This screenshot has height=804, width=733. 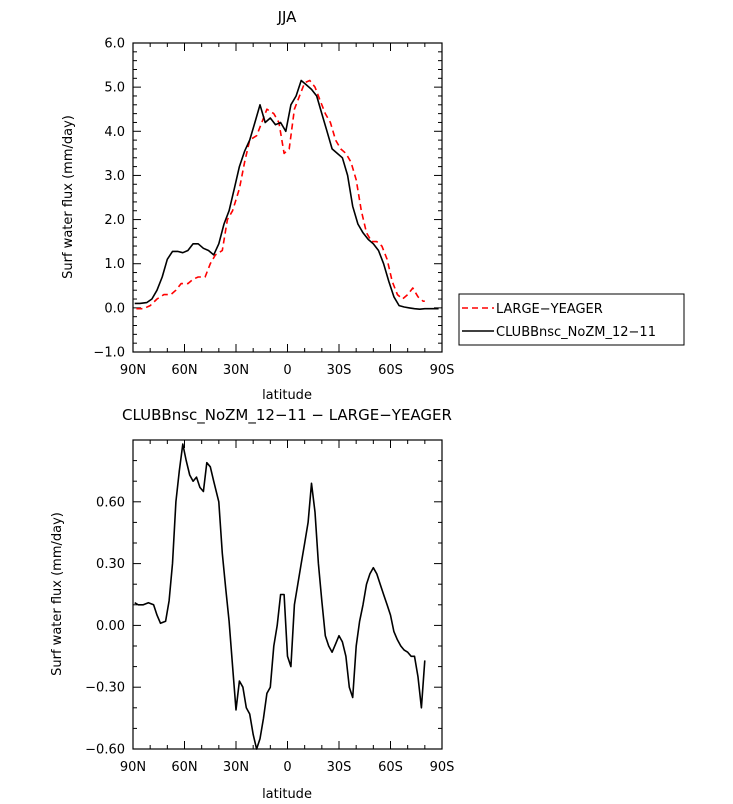 I want to click on chart-title: CLUBBnsc_NoZM_12−11 − LARGE−YEAGER, so click(x=287, y=415).